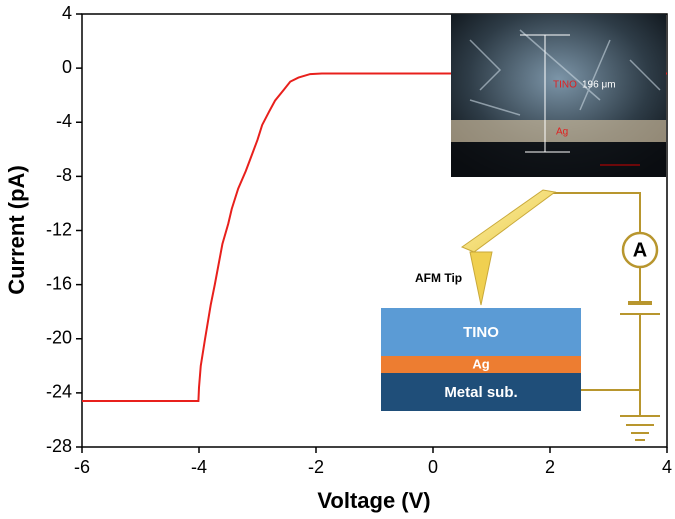 This screenshot has height=519, width=675. Describe the element at coordinates (667, 467) in the screenshot. I see `x-tick-label: 4` at that location.